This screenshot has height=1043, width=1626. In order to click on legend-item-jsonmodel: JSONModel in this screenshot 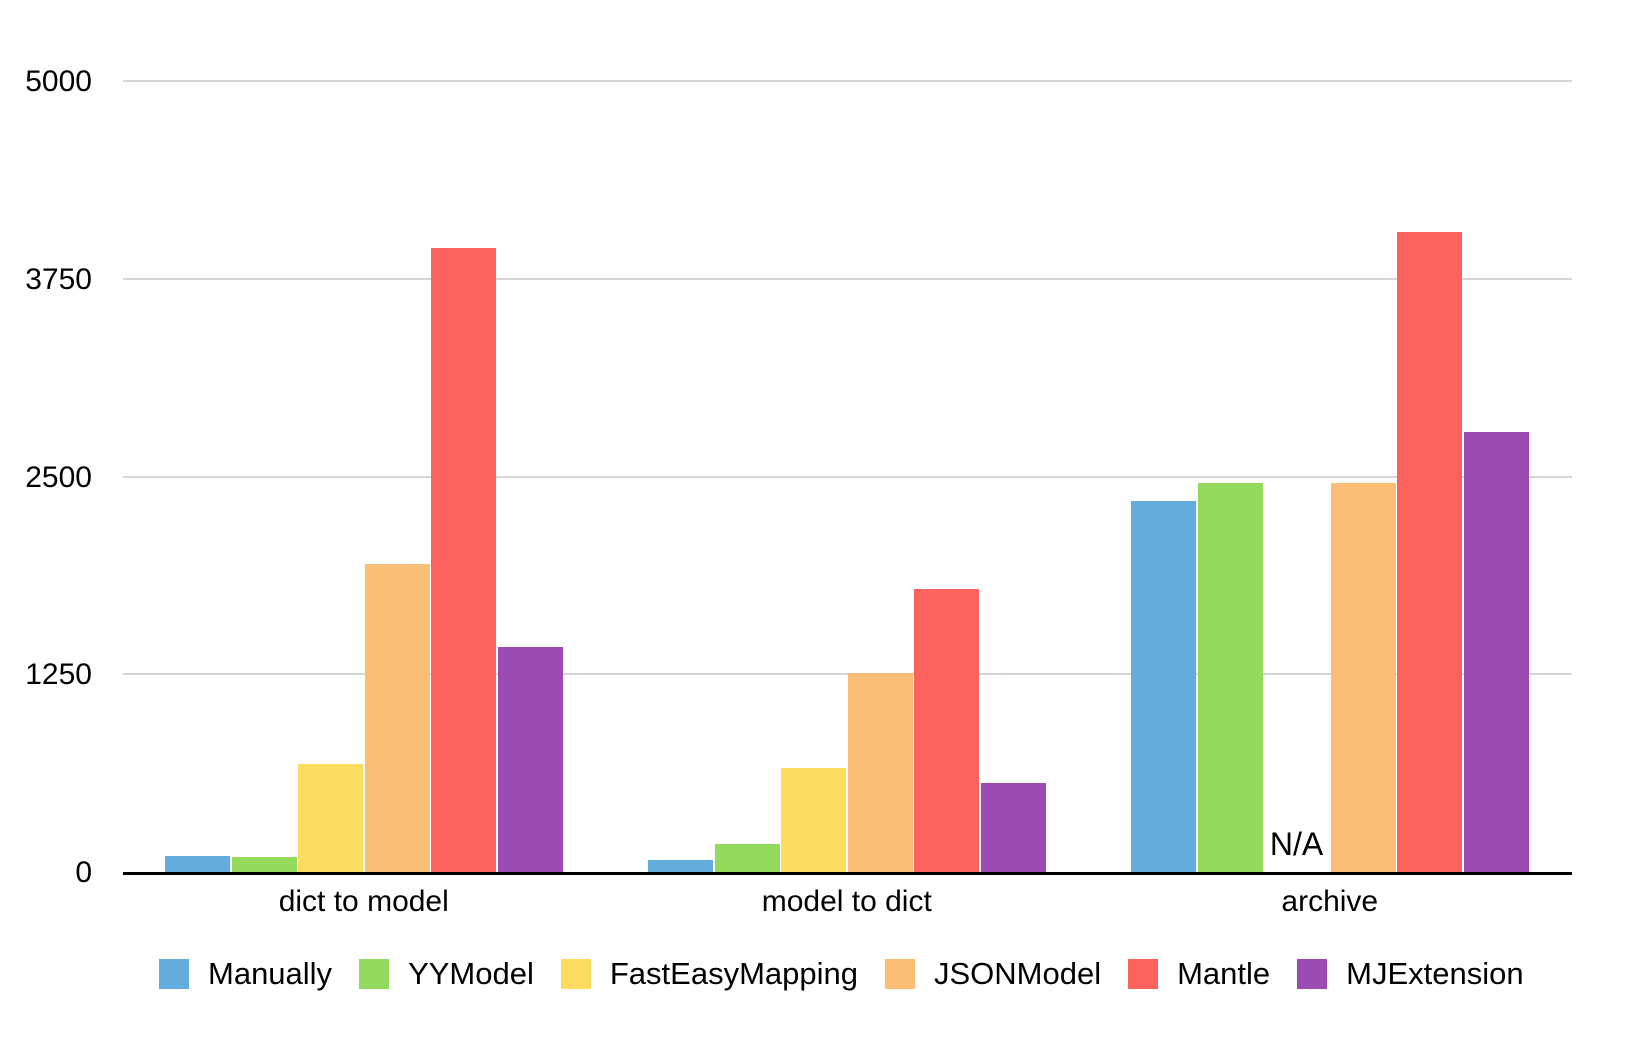, I will do `click(993, 973)`.